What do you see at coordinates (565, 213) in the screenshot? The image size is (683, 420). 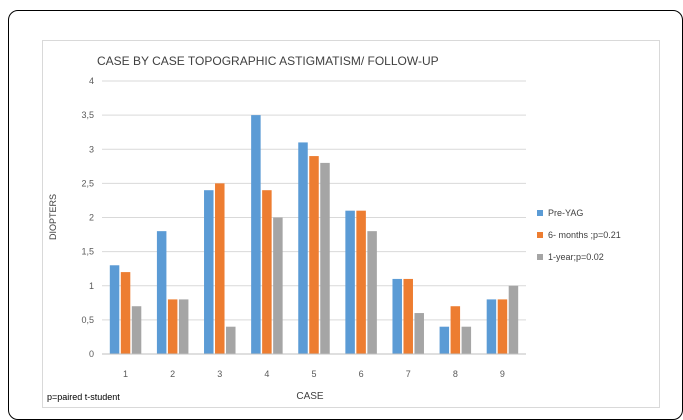 I see `legend-label: Pre-YAG` at bounding box center [565, 213].